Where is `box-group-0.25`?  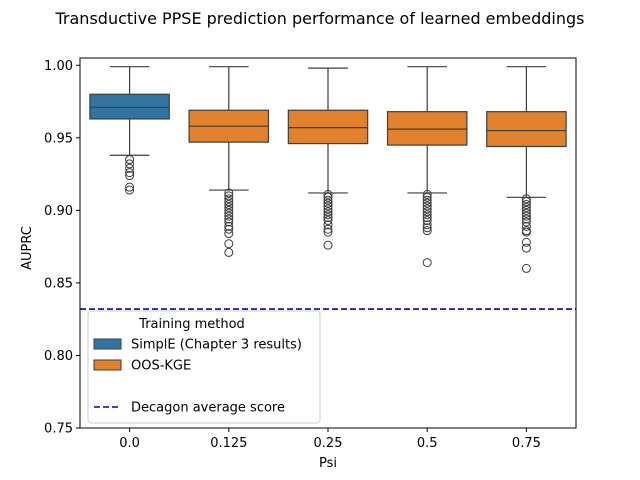 box-group-0.25 is located at coordinates (328, 158).